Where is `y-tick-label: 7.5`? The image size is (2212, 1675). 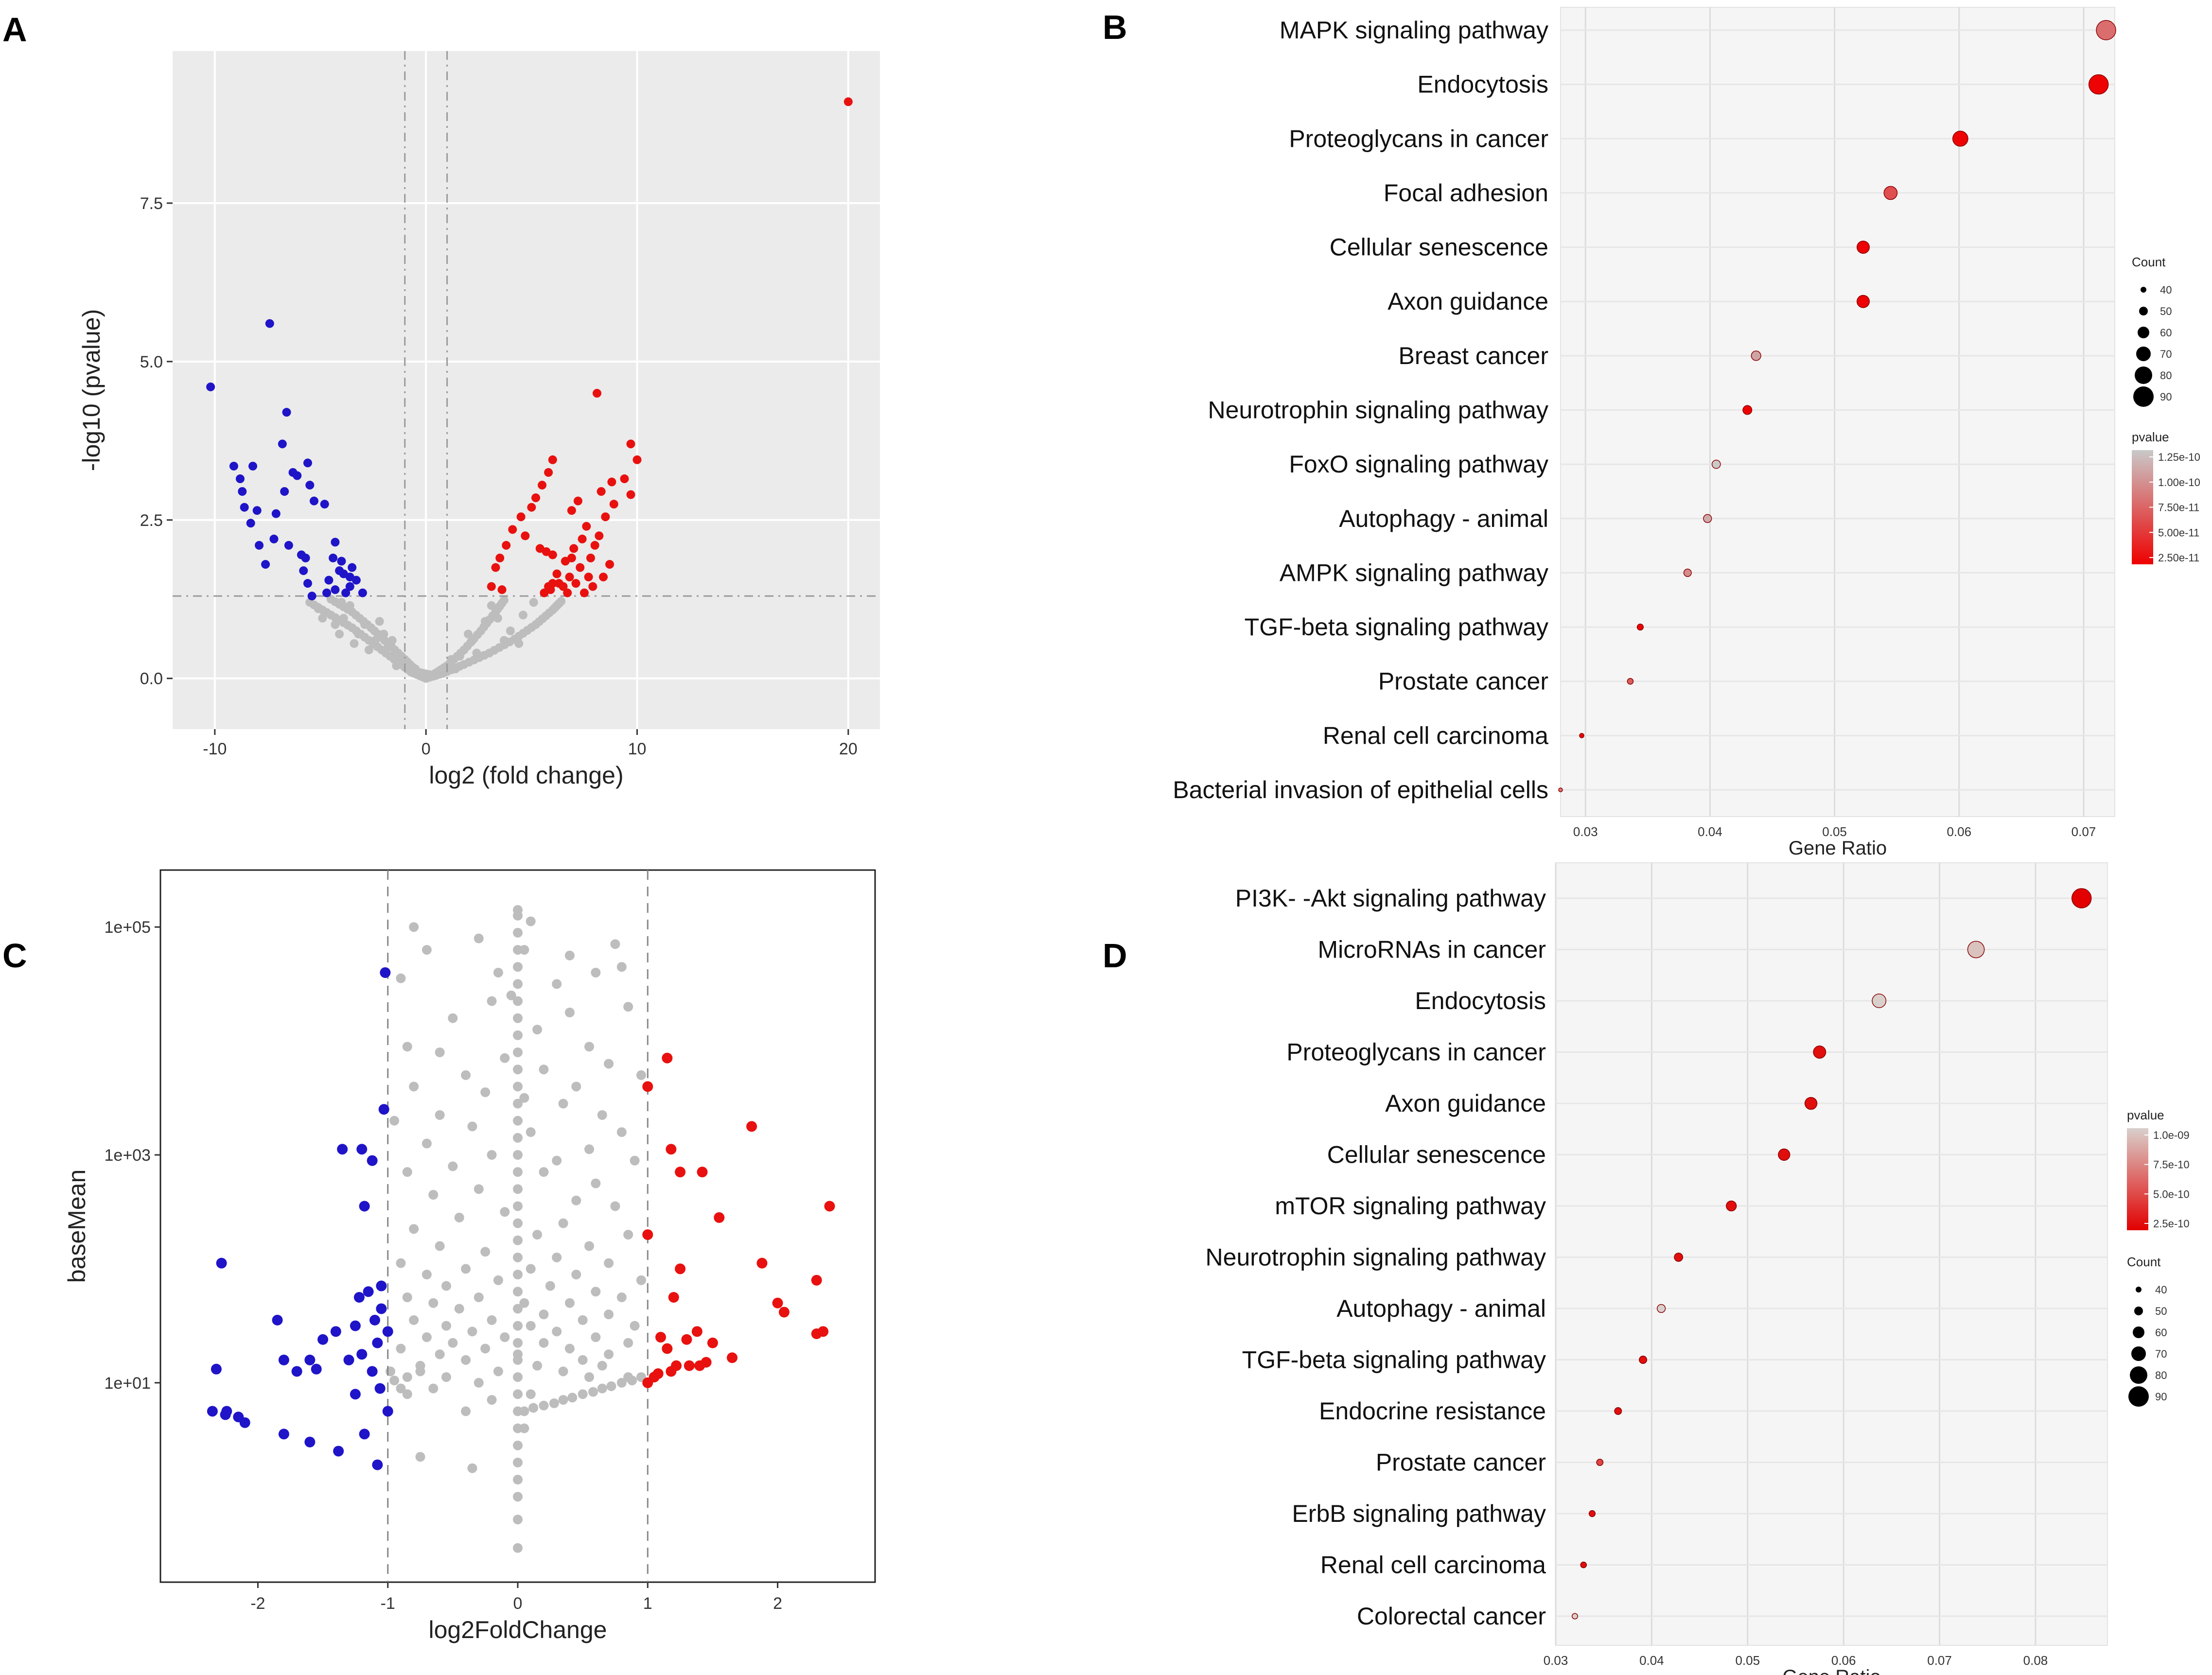
y-tick-label: 7.5 is located at coordinates (151, 203).